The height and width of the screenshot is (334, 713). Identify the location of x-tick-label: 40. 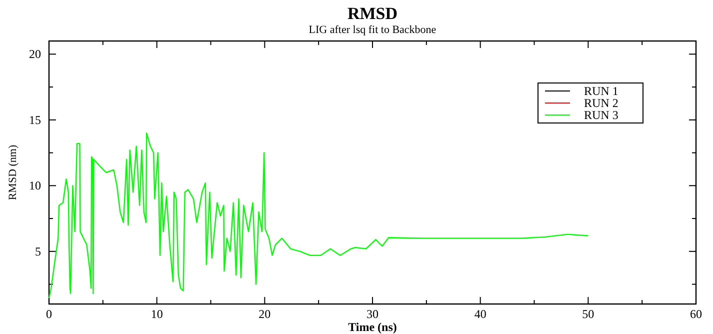
(480, 314).